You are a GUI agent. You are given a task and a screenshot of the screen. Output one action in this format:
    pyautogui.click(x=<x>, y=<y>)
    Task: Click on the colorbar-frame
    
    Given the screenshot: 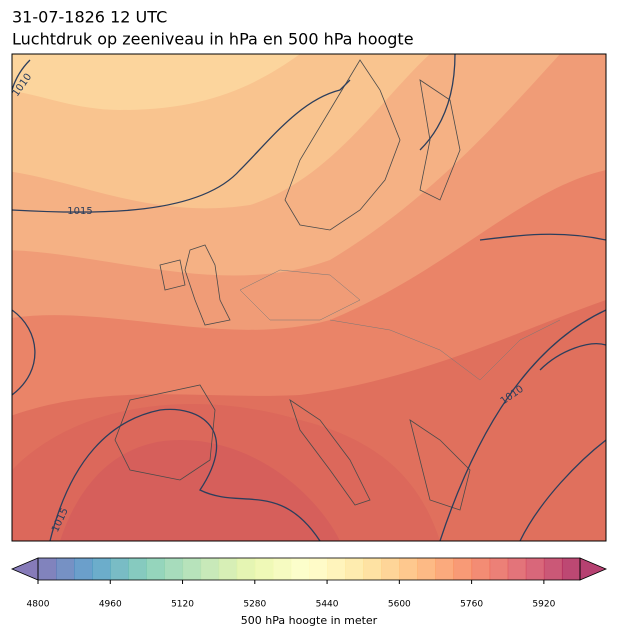 What is the action you would take?
    pyautogui.click(x=309, y=569)
    